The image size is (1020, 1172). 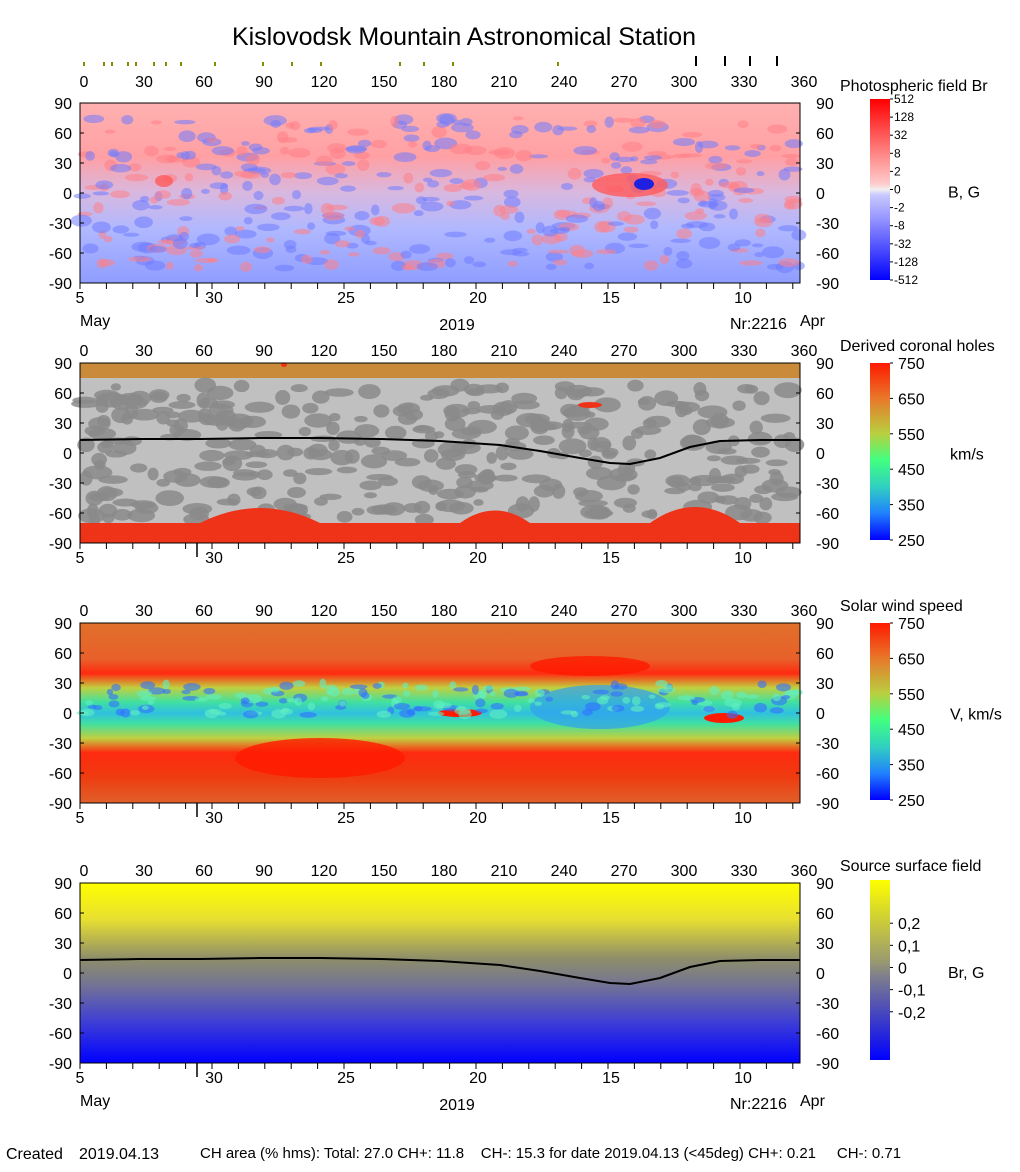 I want to click on longitude-tick-label: 150, so click(x=384, y=82).